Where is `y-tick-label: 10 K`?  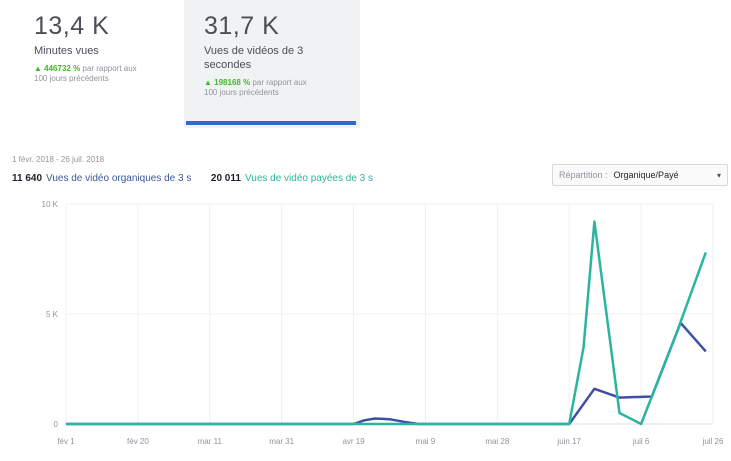 y-tick-label: 10 K is located at coordinates (50, 204).